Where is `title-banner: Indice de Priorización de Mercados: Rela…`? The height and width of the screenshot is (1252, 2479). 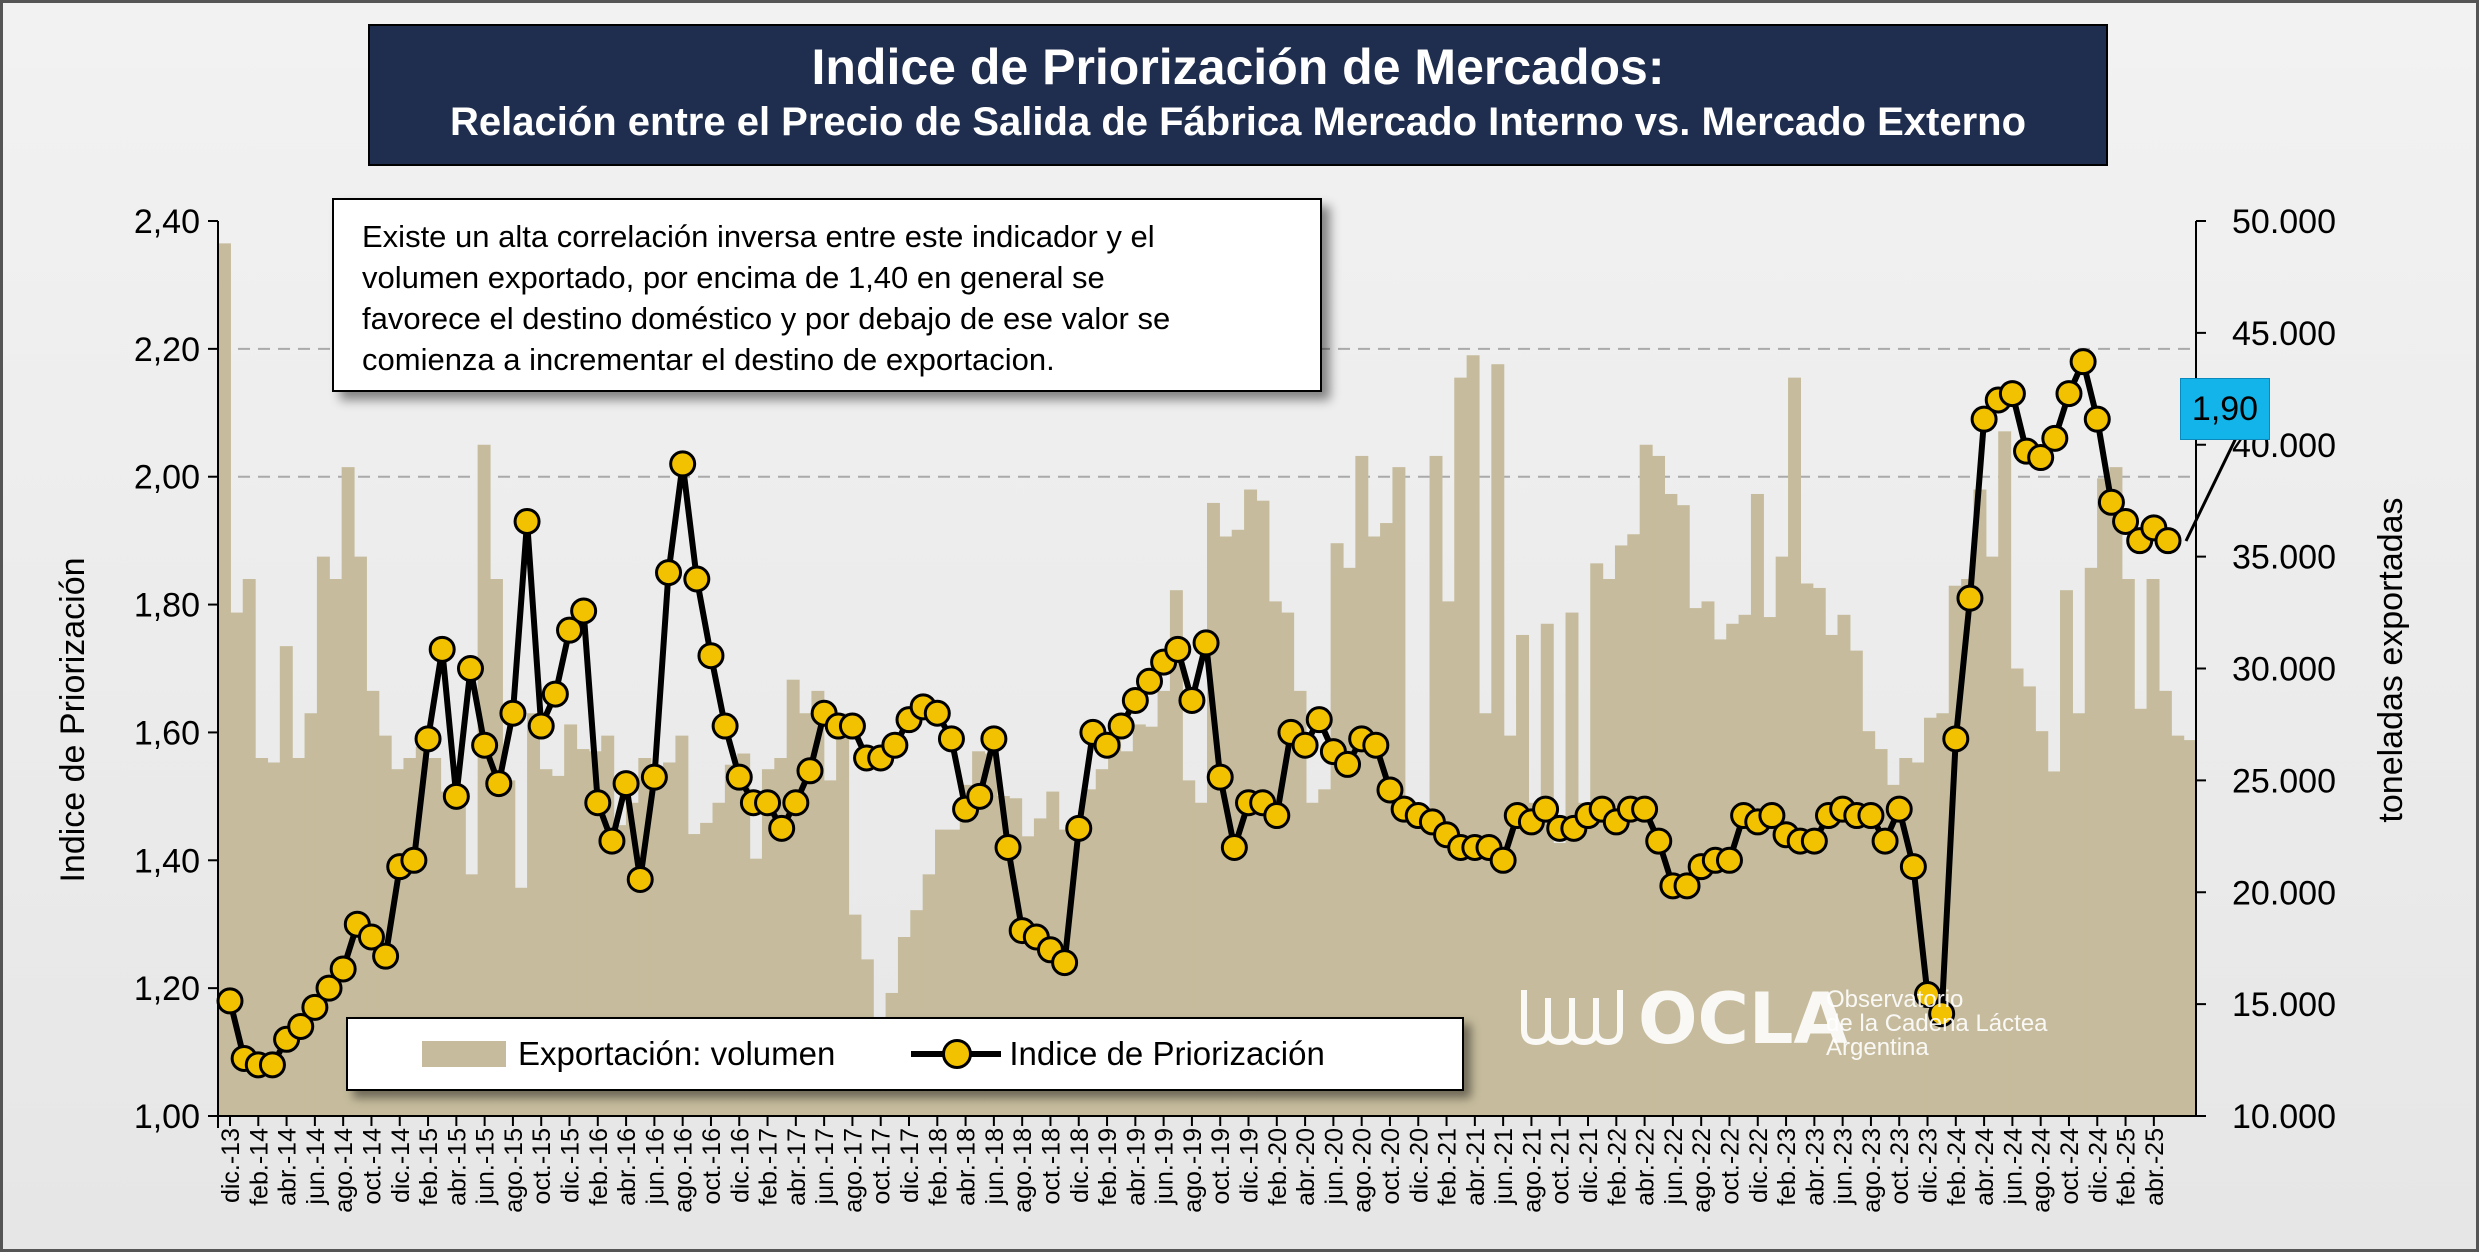 title-banner: Indice de Priorización de Mercados: Rela… is located at coordinates (1238, 95).